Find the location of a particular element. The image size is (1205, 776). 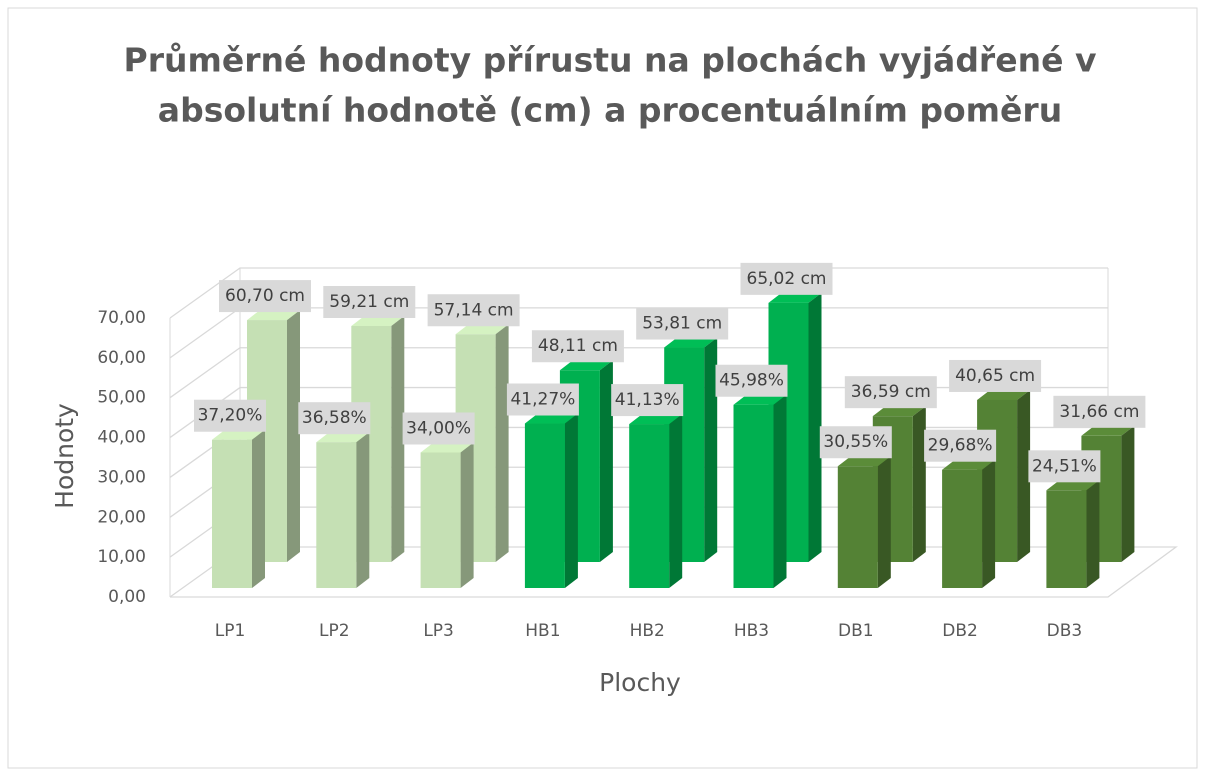

y-axis-title: Hodnoty is located at coordinates (64, 456).